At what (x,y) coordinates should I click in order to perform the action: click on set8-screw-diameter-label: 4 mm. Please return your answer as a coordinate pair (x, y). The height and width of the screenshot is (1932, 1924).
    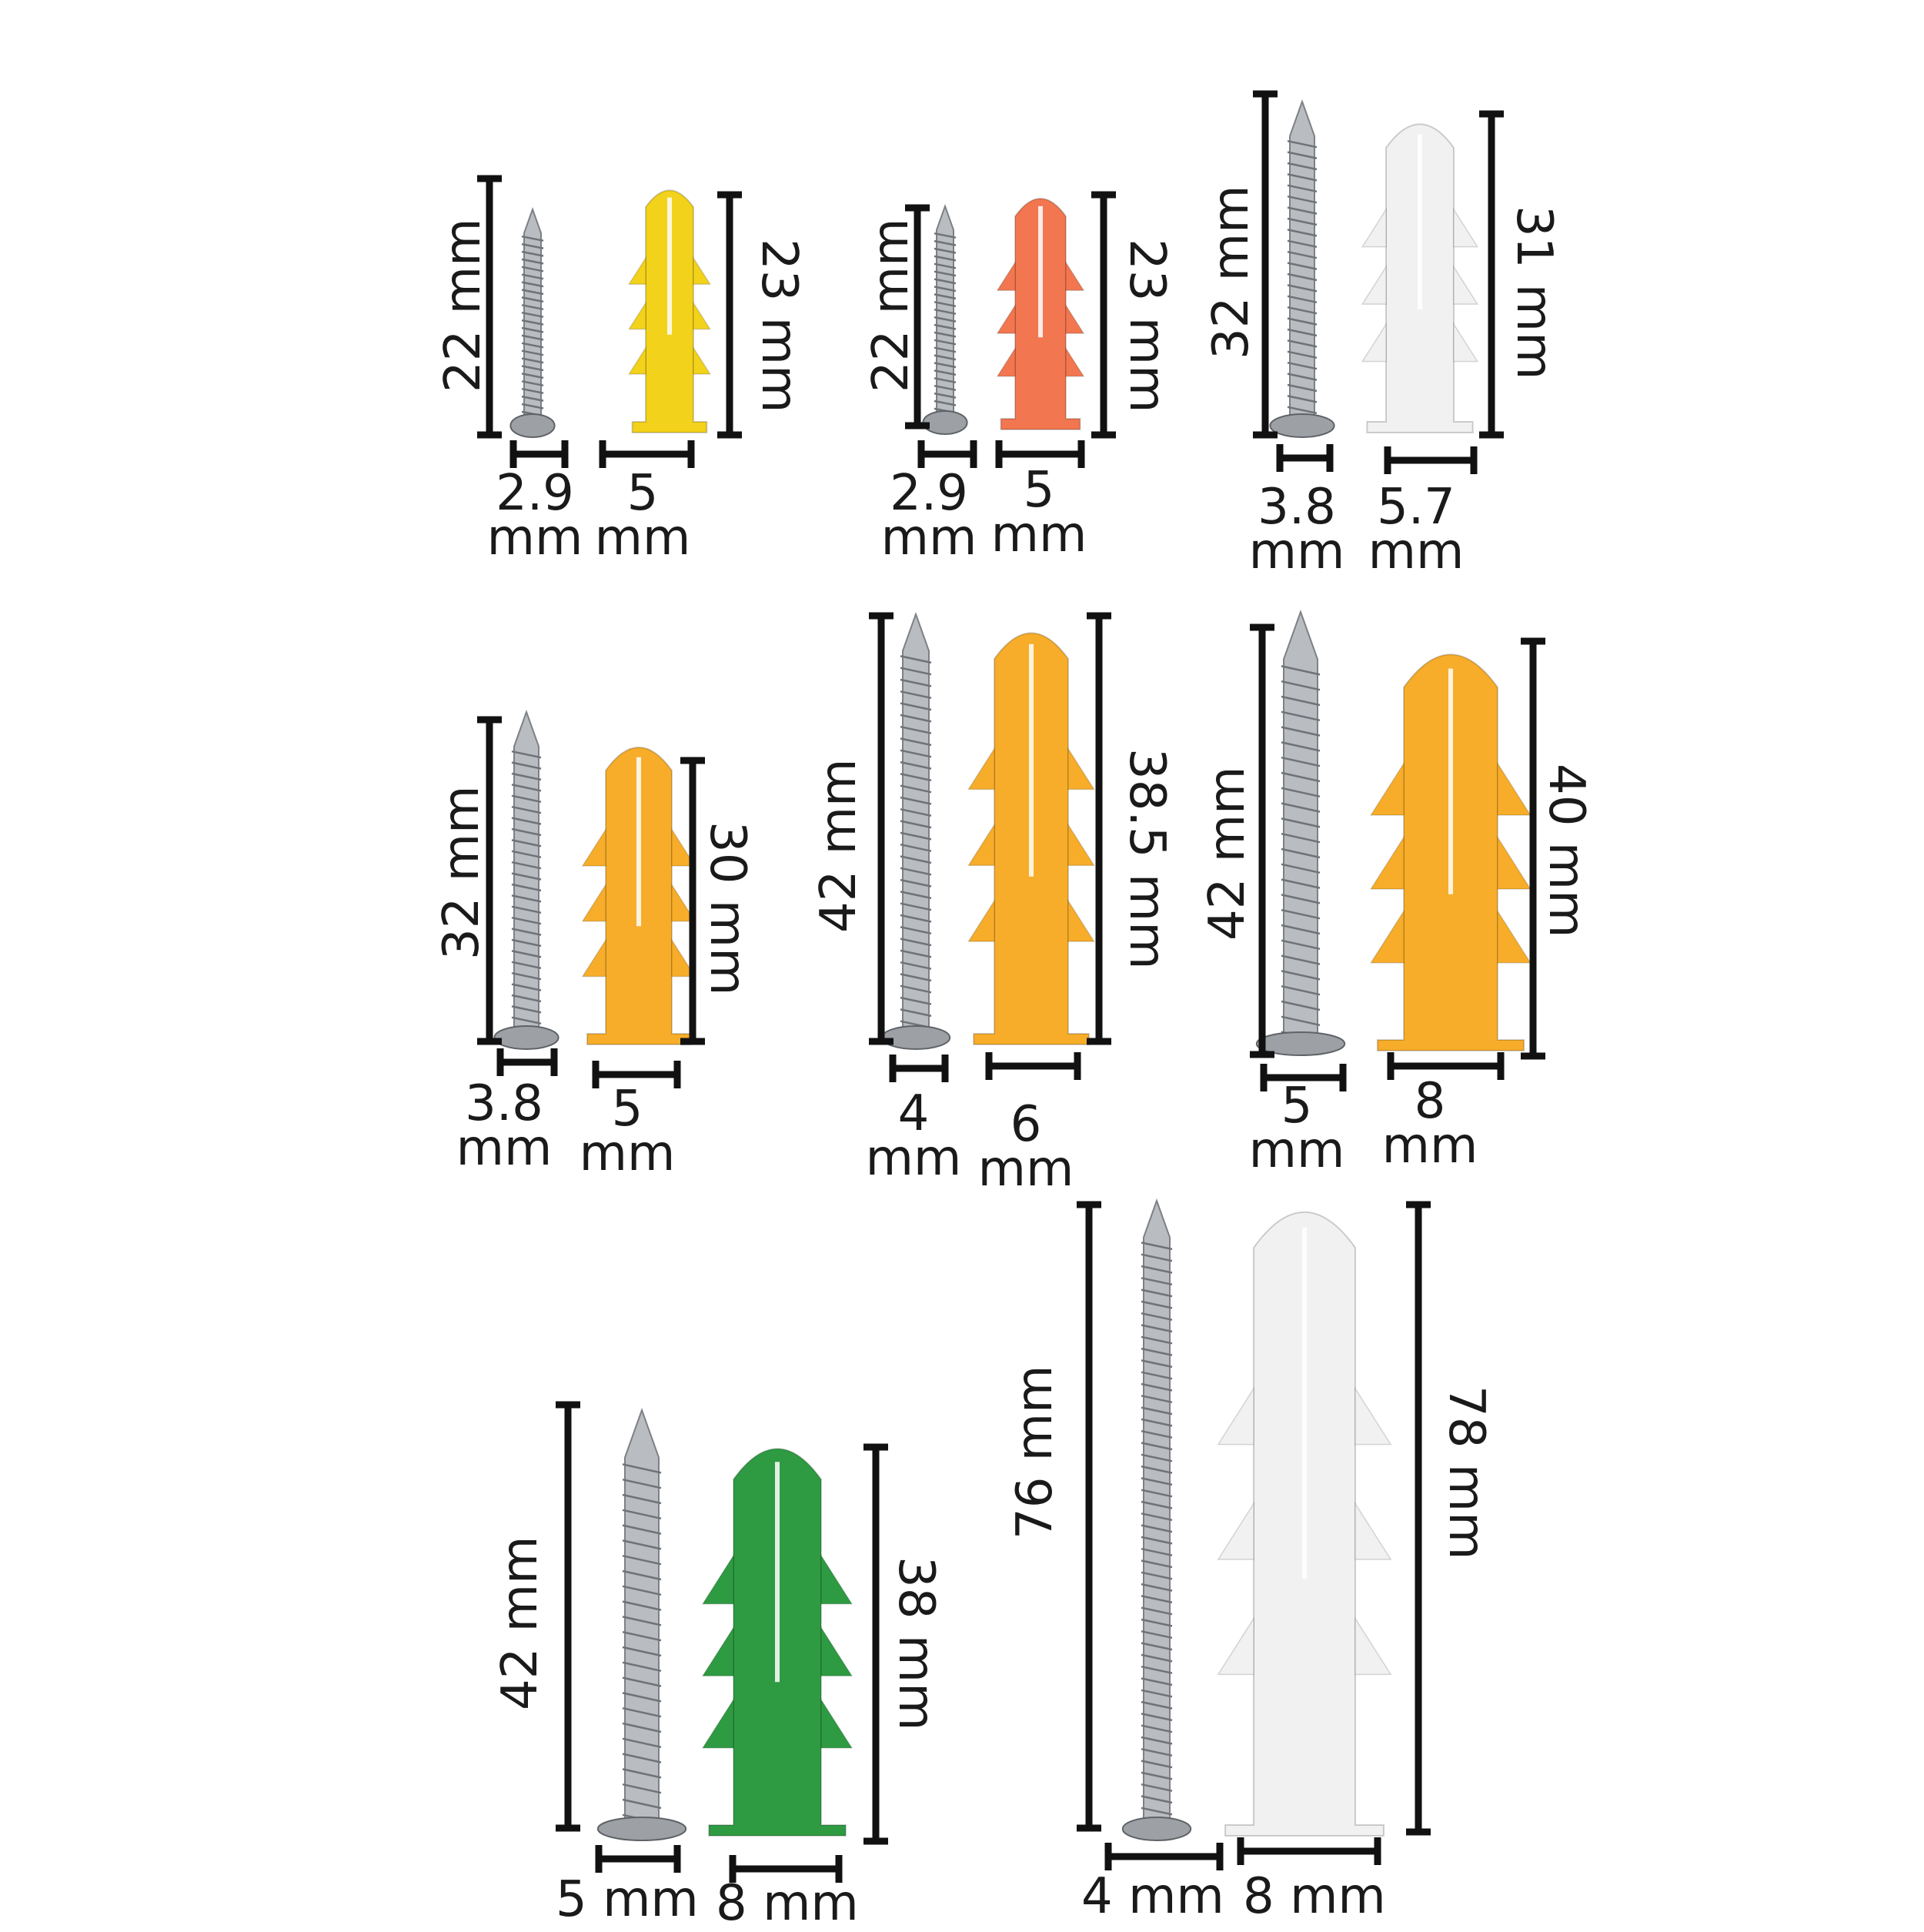
    Looking at the image, I should click on (1152, 1896).